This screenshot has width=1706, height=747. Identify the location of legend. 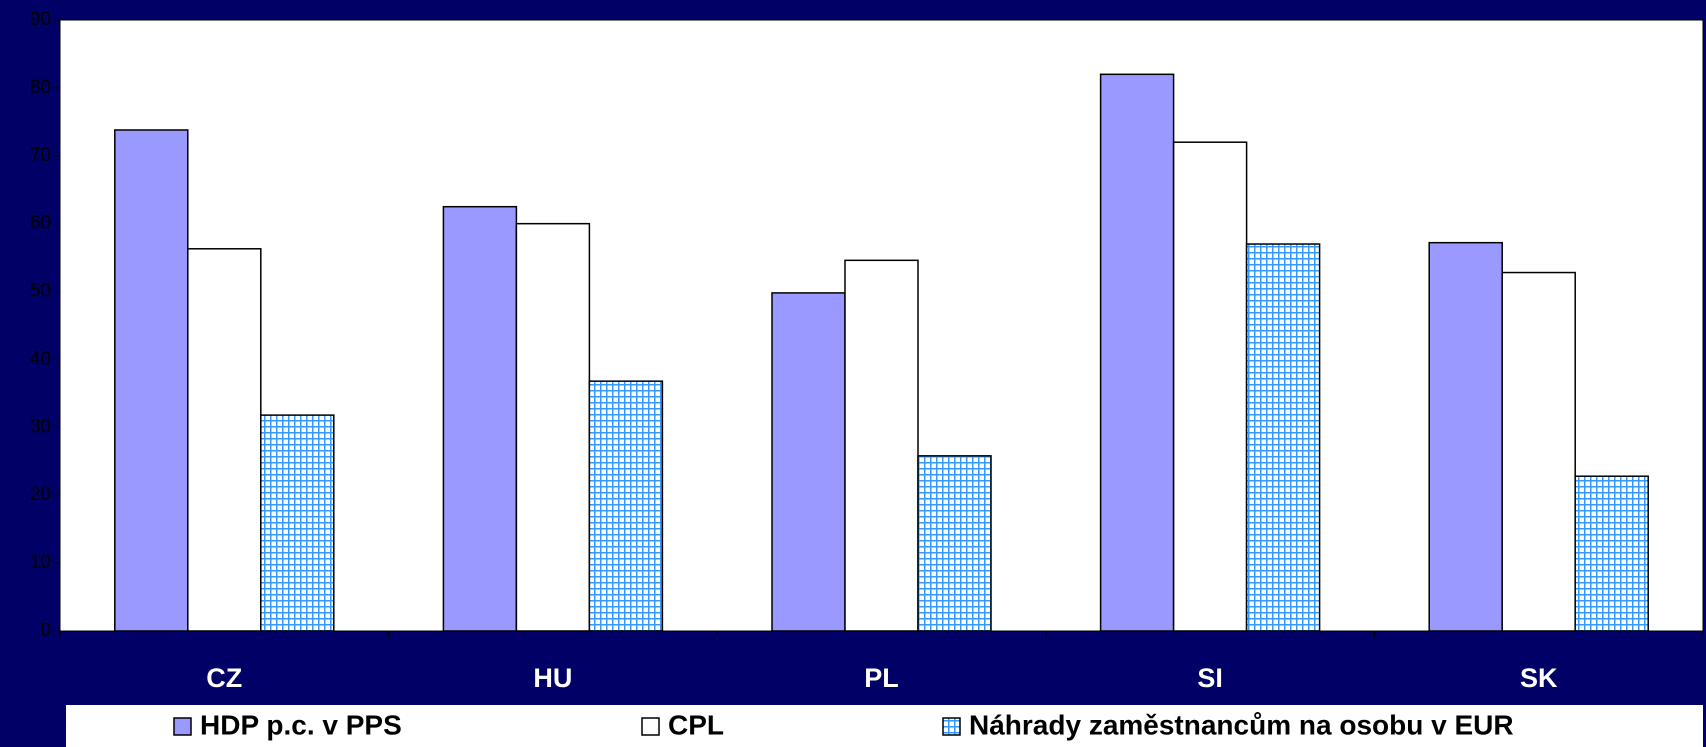
(884, 726).